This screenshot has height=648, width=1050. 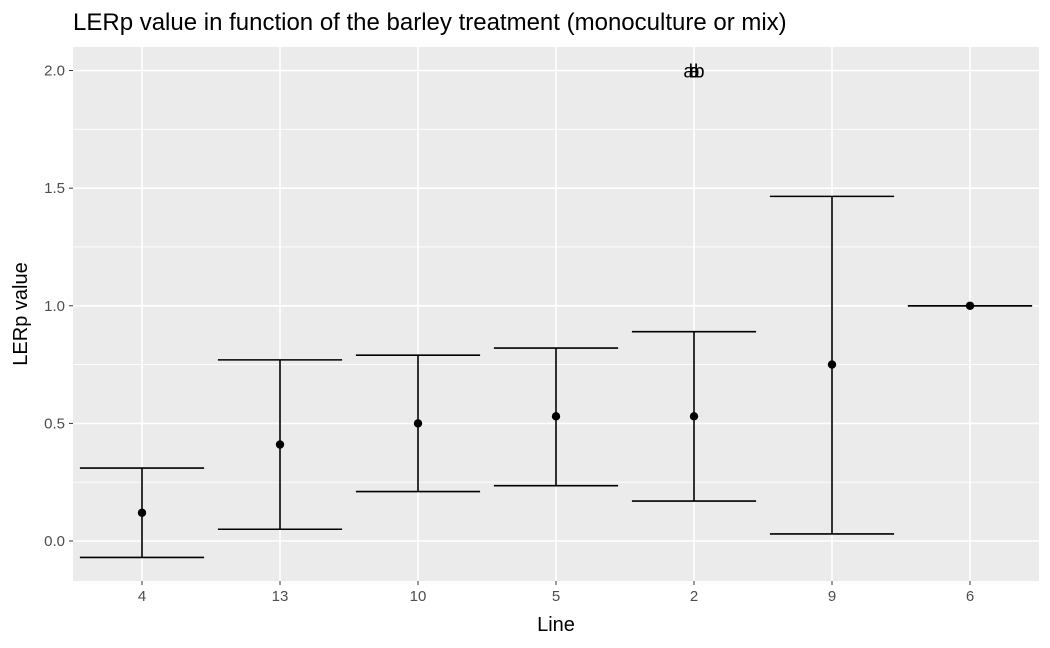 What do you see at coordinates (280, 596) in the screenshot?
I see `x-tick-label: 13` at bounding box center [280, 596].